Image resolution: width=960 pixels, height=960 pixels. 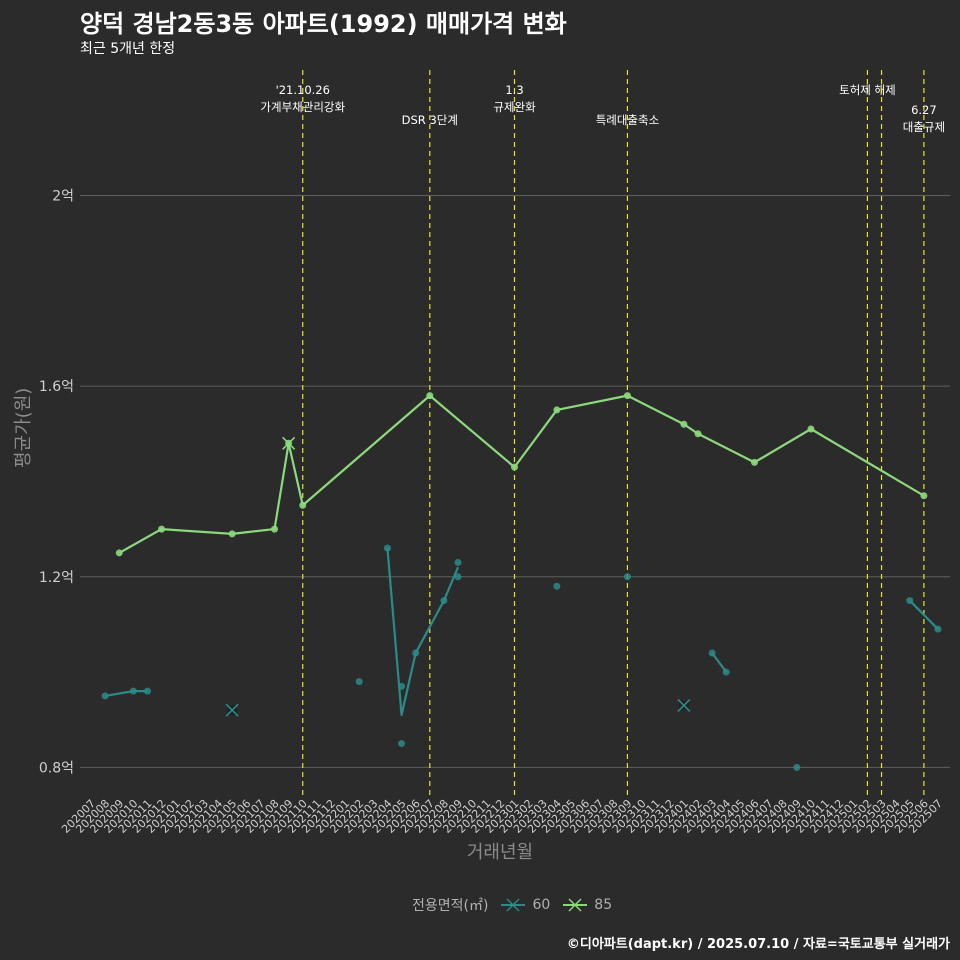 What do you see at coordinates (56, 768) in the screenshot?
I see `y-tick-label: 0.8억` at bounding box center [56, 768].